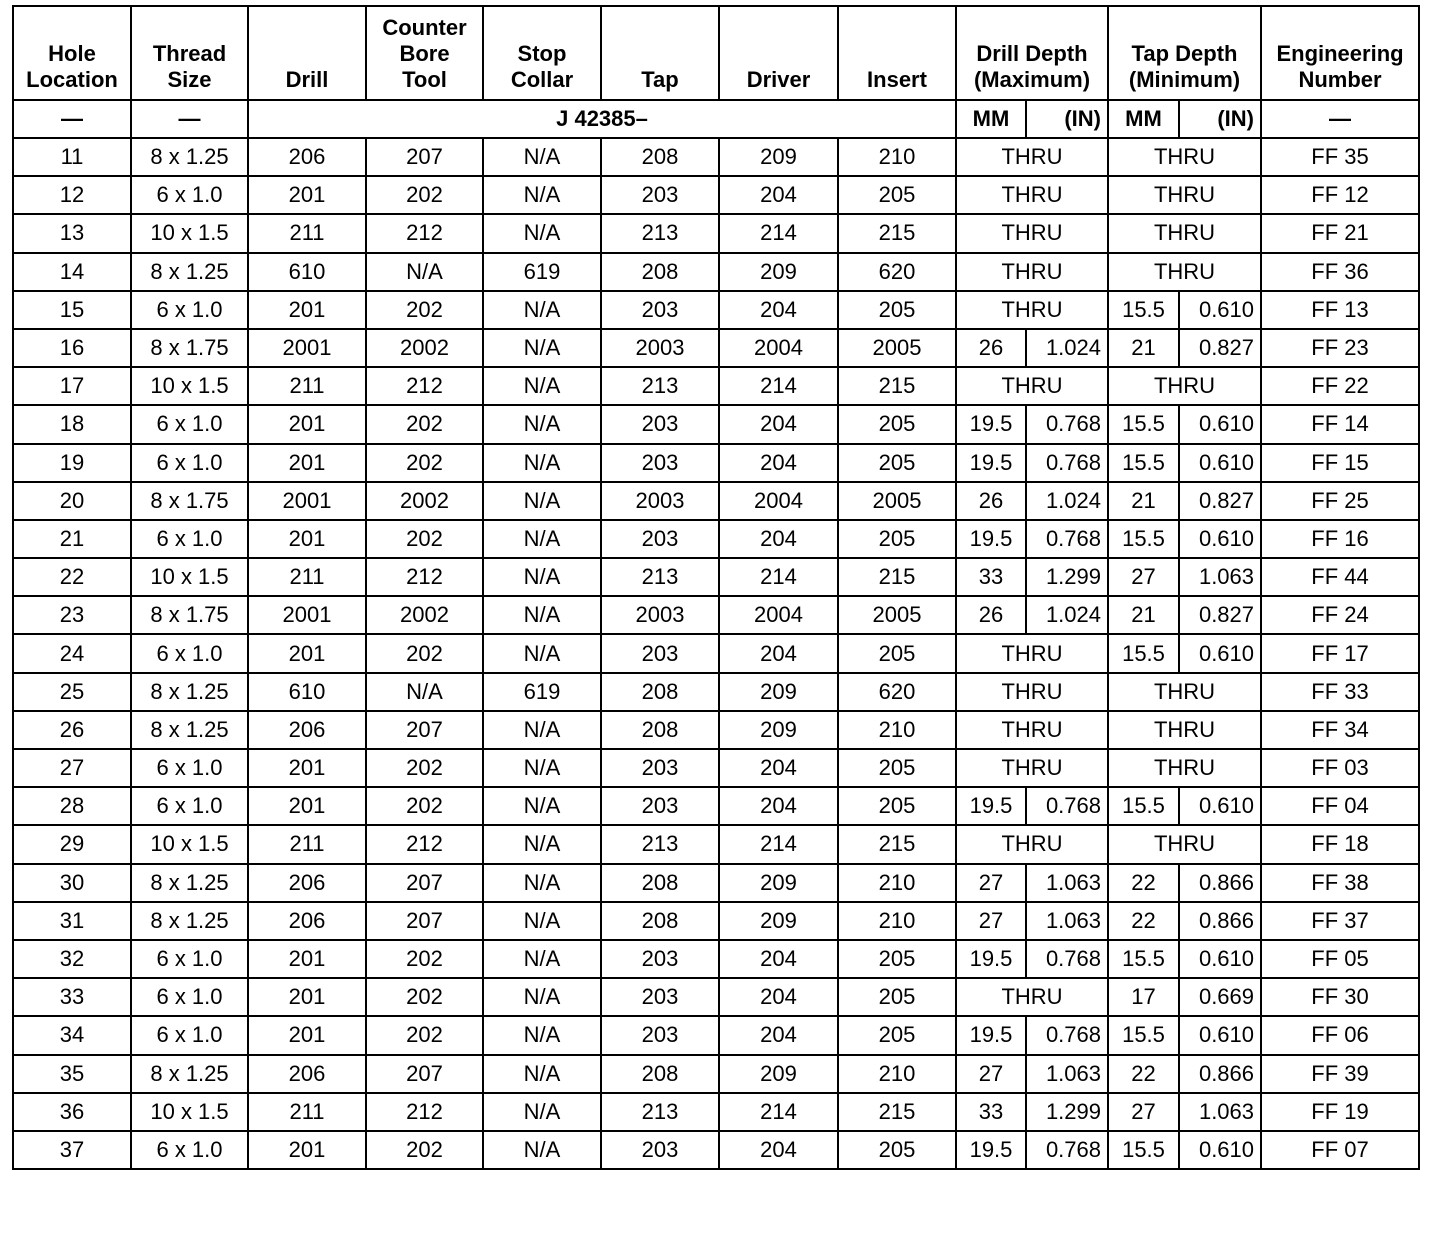 Image resolution: width=1456 pixels, height=1238 pixels. I want to click on engineering-number: FF 19, so click(1340, 1111).